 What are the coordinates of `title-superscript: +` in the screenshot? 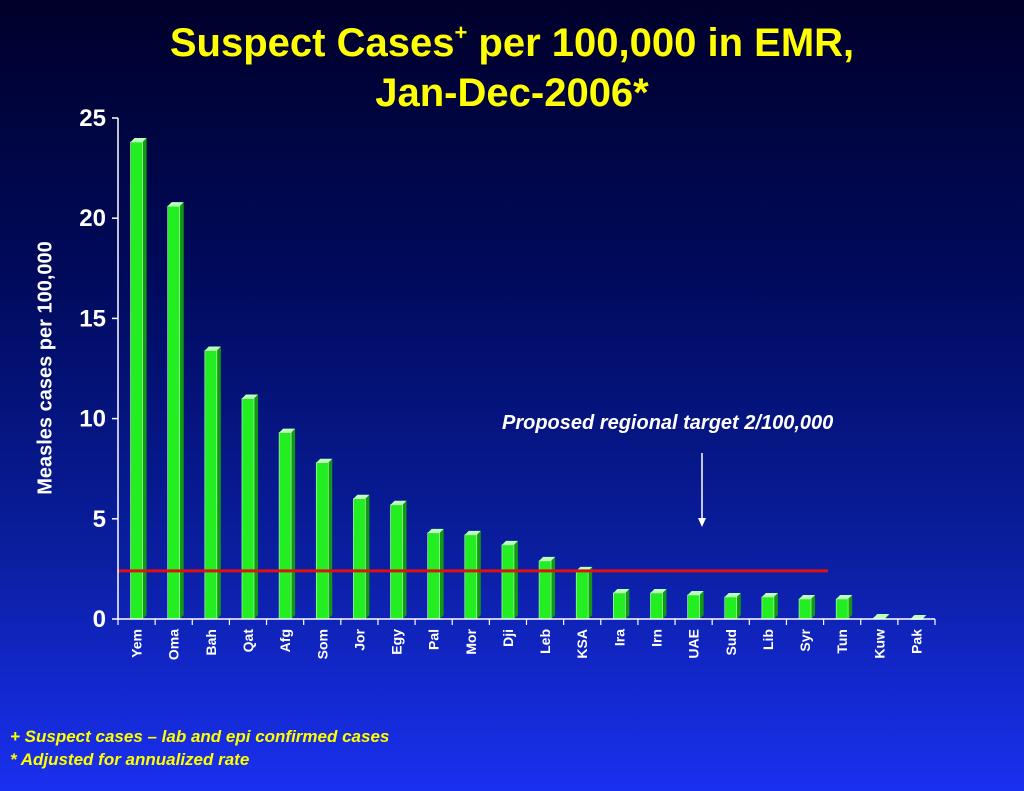 It's located at (461, 32).